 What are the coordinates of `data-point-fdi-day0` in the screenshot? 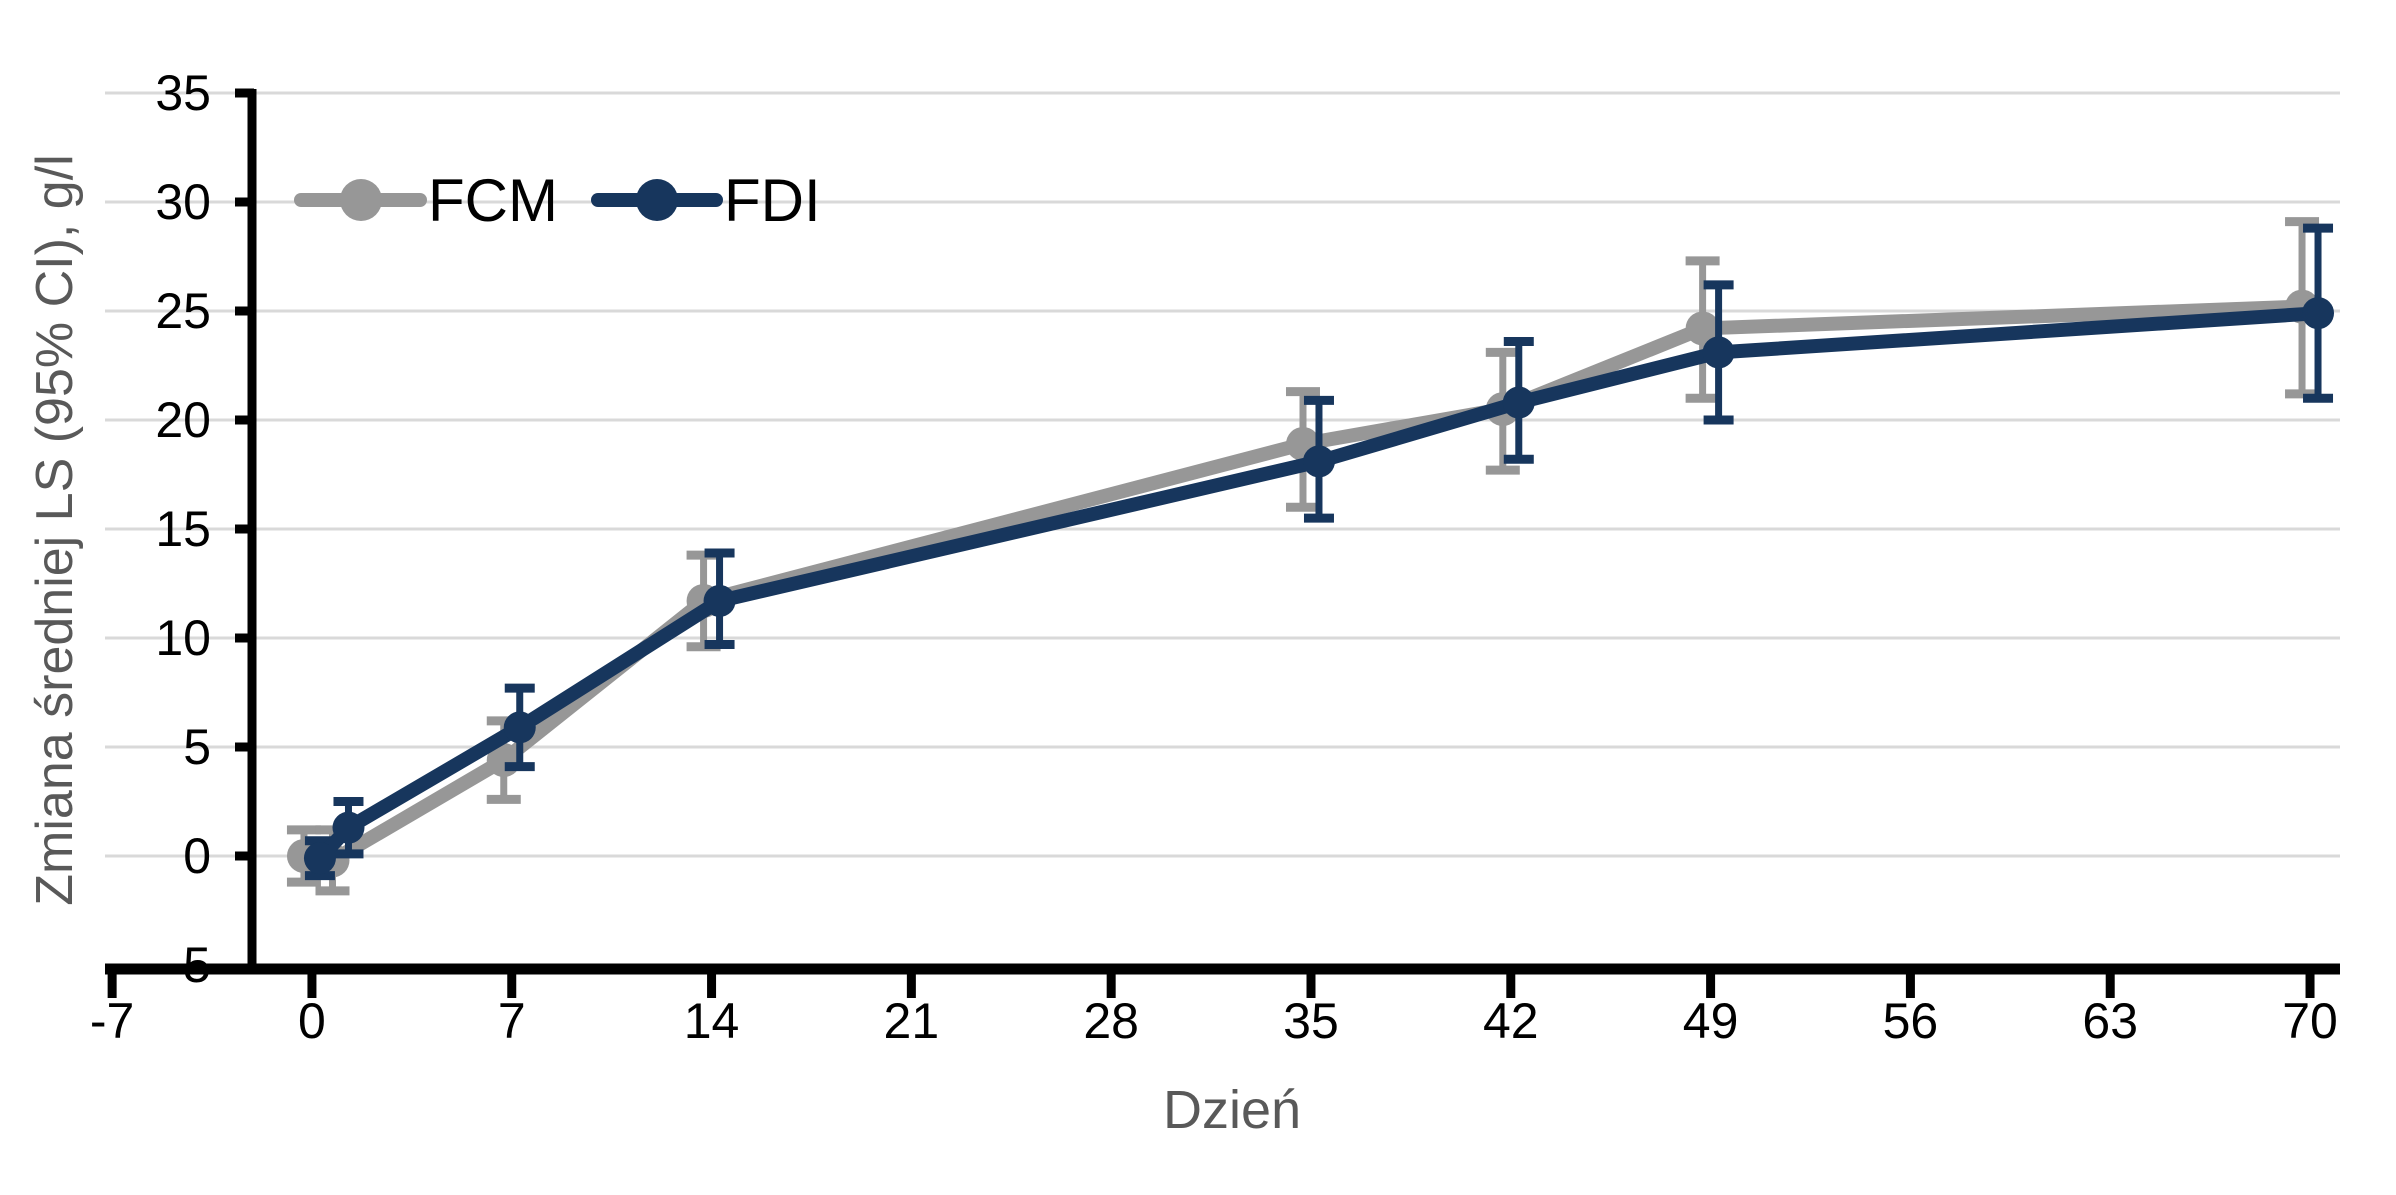 It's located at (319, 858).